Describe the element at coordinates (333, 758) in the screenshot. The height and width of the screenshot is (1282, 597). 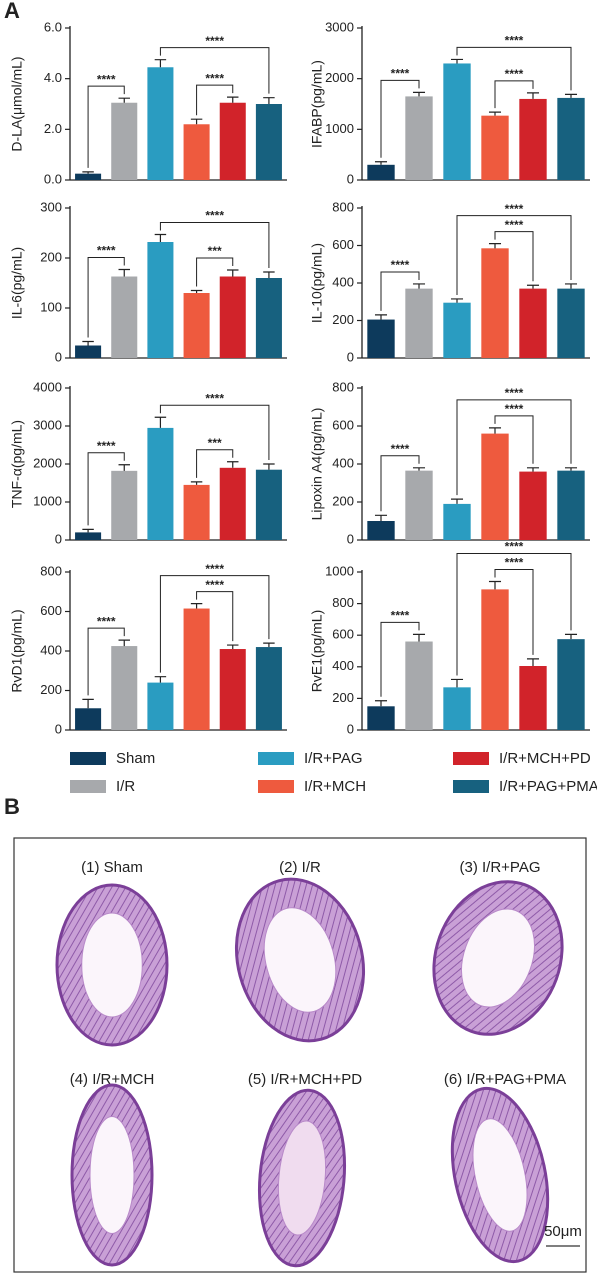
I see `legend-label: I/R+PAG` at that location.